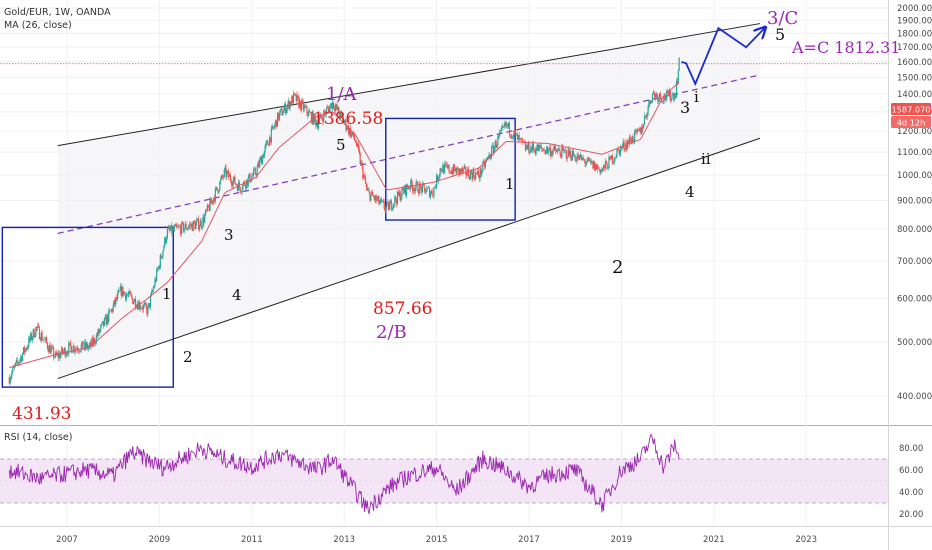 Image resolution: width=932 pixels, height=550 pixels. What do you see at coordinates (160, 540) in the screenshot?
I see `time-tick-label: 2009` at bounding box center [160, 540].